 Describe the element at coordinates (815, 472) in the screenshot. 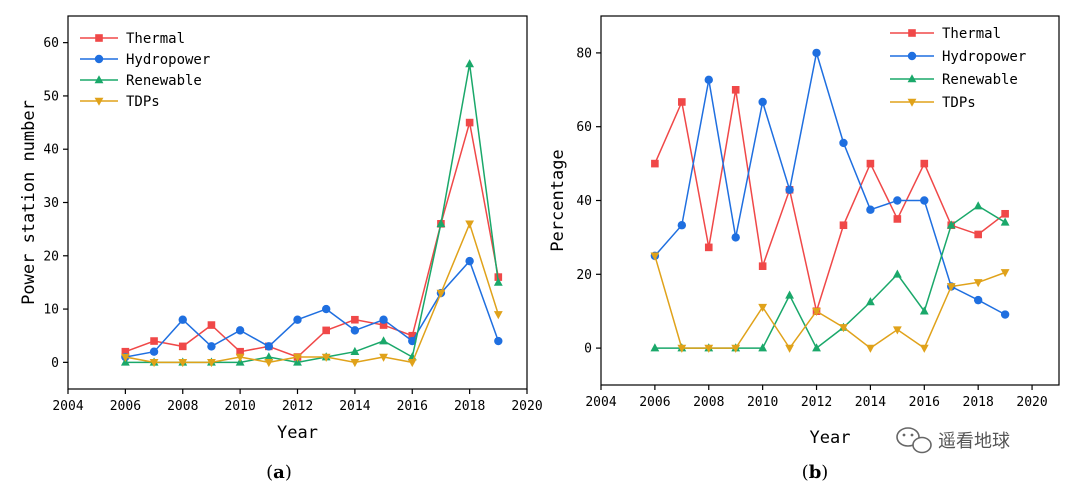

I see `panel-label: (b)` at that location.